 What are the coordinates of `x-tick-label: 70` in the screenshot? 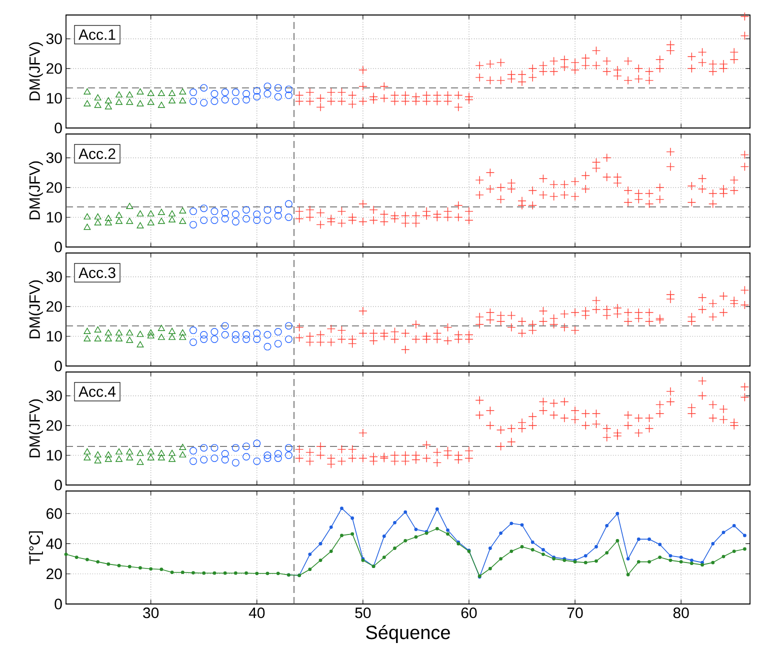 It's located at (575, 613).